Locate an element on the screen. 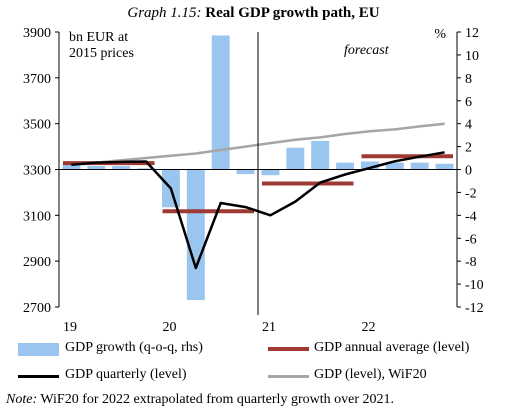 Image resolution: width=507 pixels, height=414 pixels. right-tick-label: 4 is located at coordinates (468, 125).